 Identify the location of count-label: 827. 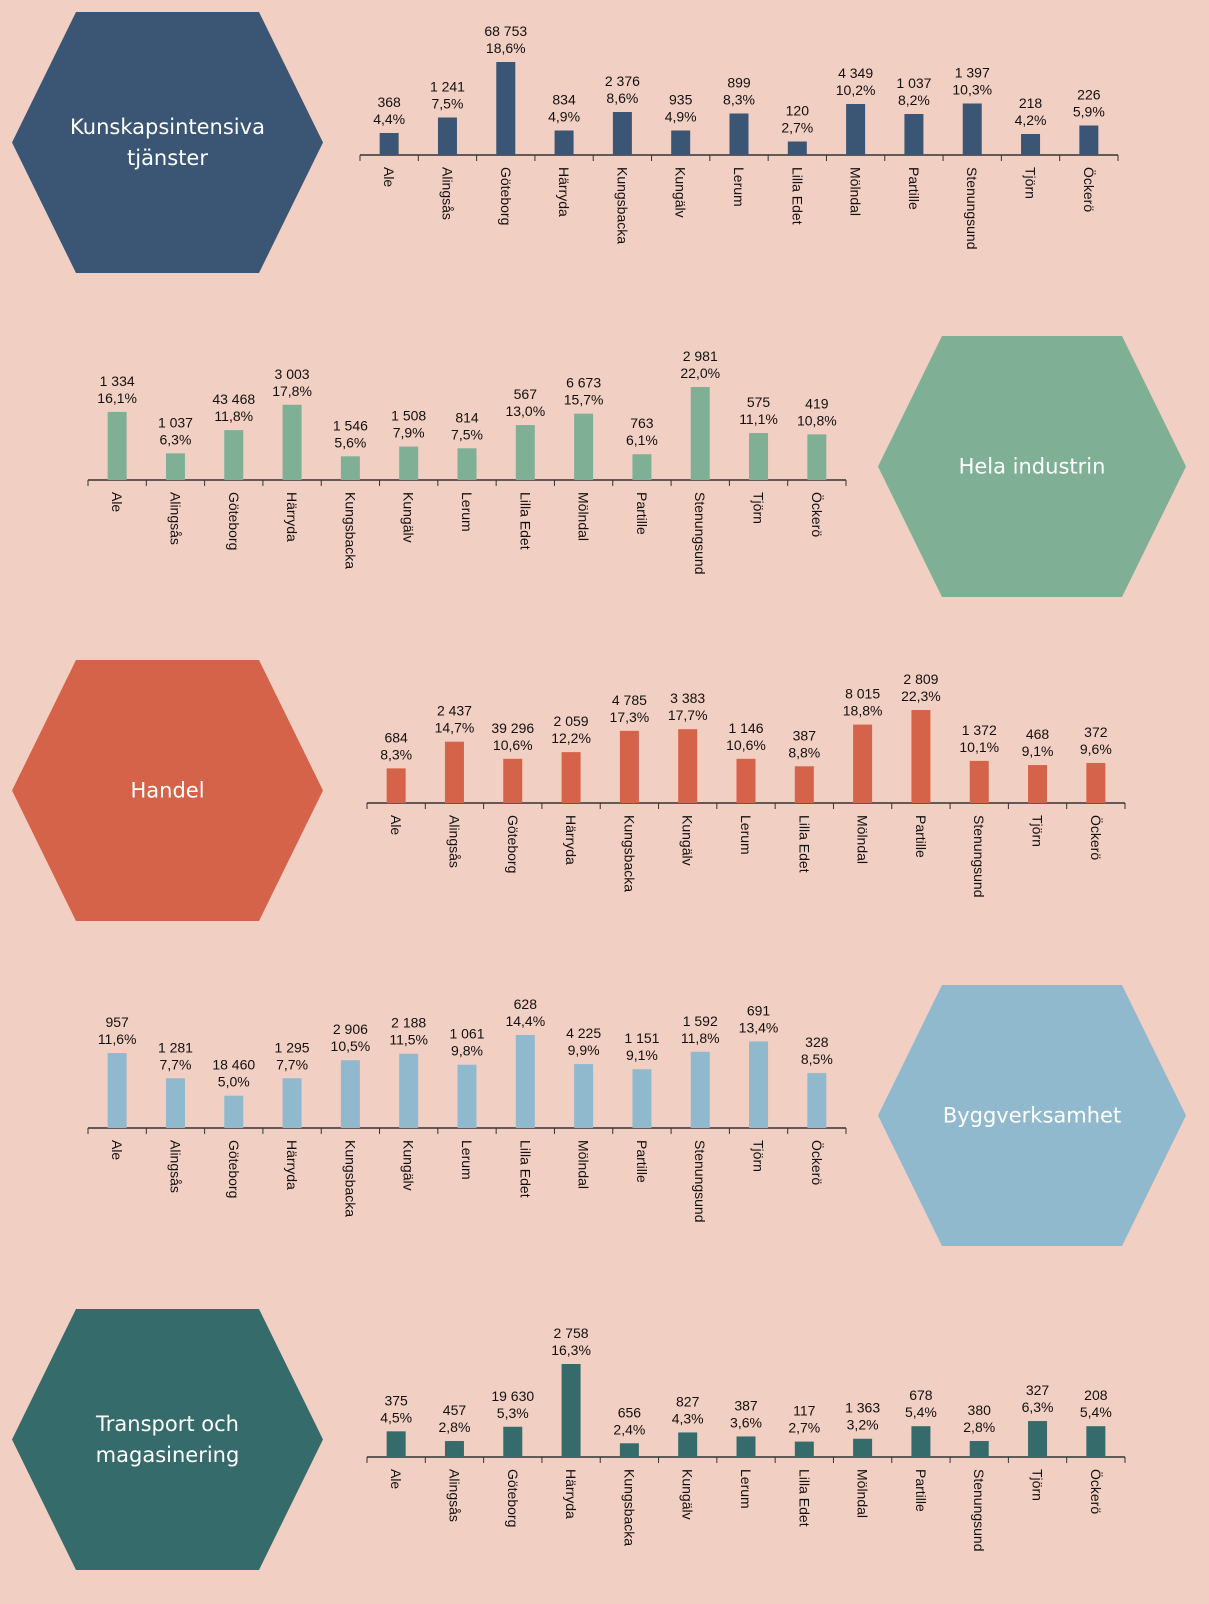
(688, 1401).